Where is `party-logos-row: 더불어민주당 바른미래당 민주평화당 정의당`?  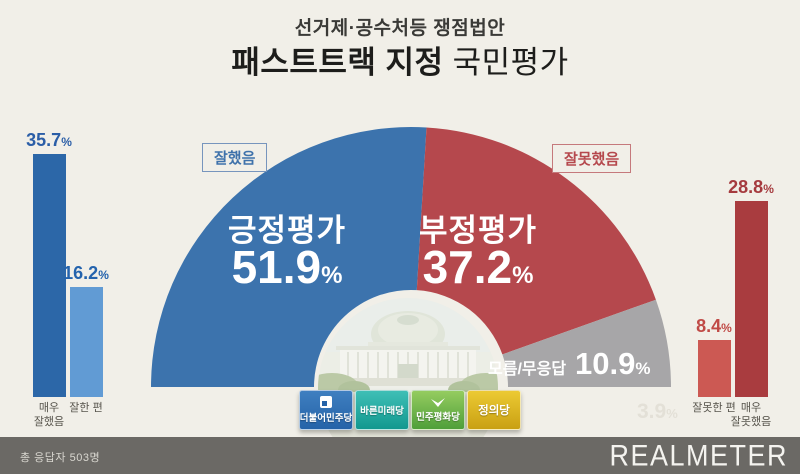 party-logos-row: 더불어민주당 바른미래당 민주평화당 정의당 is located at coordinates (410, 410).